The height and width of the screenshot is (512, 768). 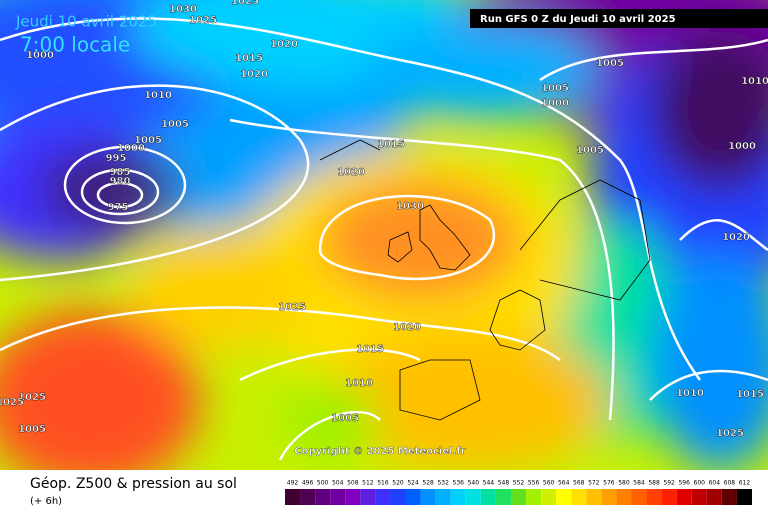 What do you see at coordinates (564, 483) in the screenshot?
I see `scale-label: 564` at bounding box center [564, 483].